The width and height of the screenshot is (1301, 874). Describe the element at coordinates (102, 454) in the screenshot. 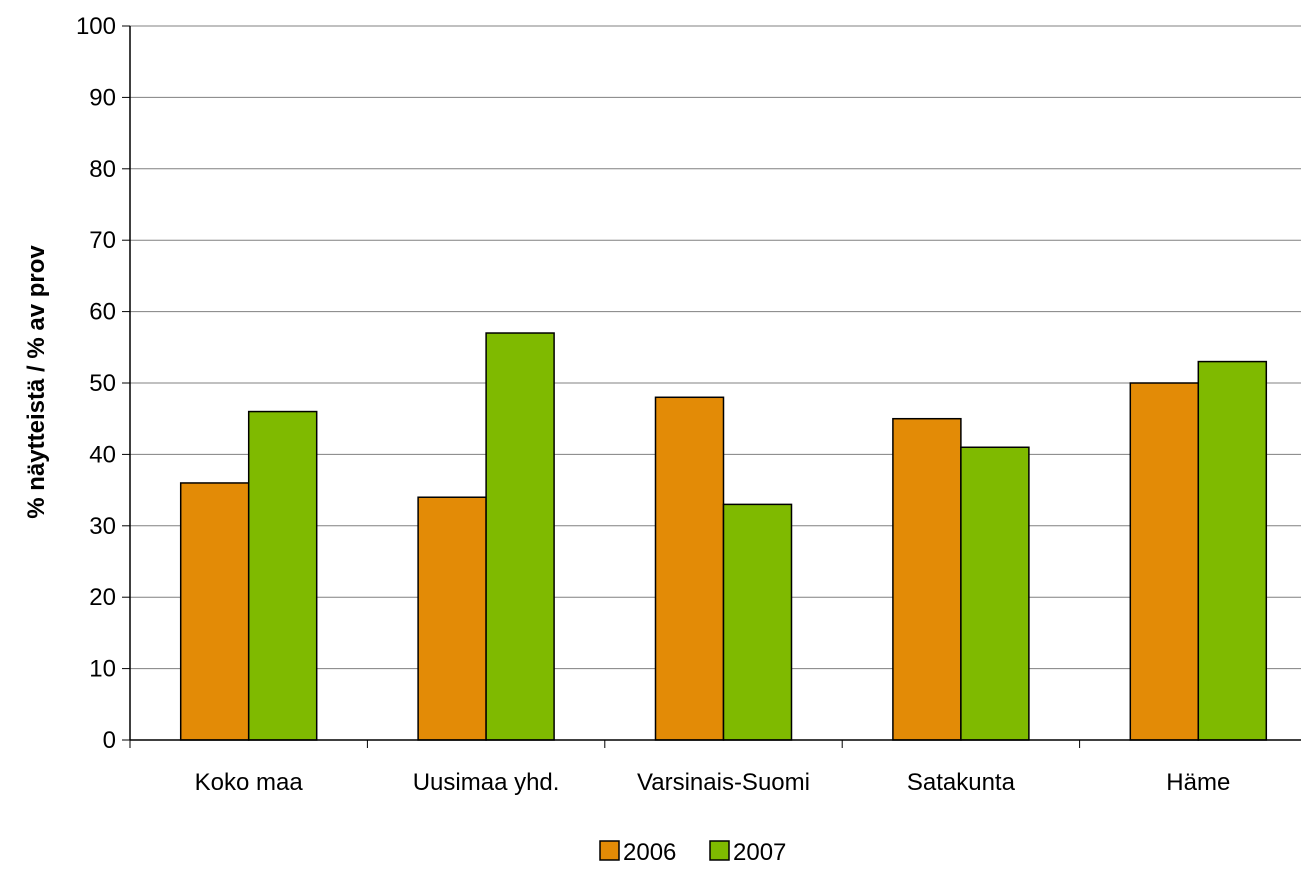

I see `y-tick-label: 40` at that location.